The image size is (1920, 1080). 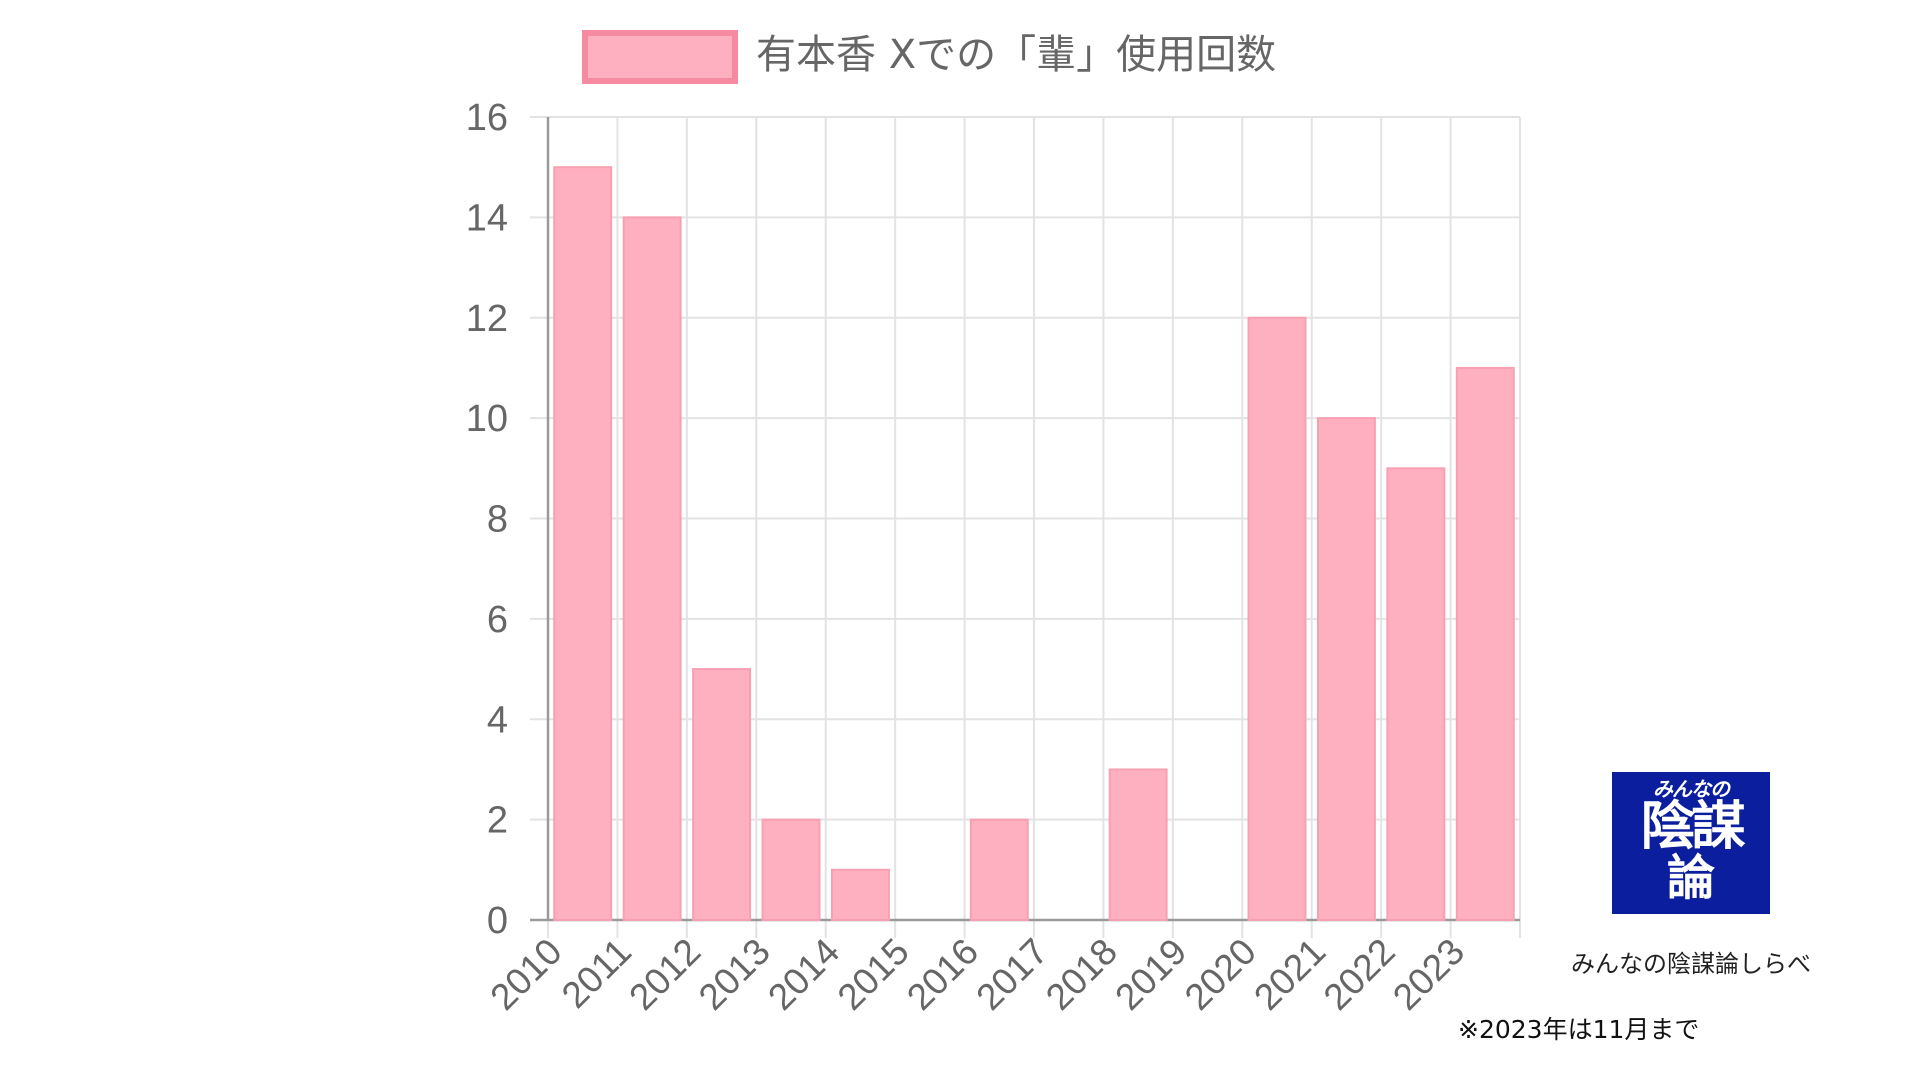 What do you see at coordinates (1220, 974) in the screenshot?
I see `x-tick-label: 2020` at bounding box center [1220, 974].